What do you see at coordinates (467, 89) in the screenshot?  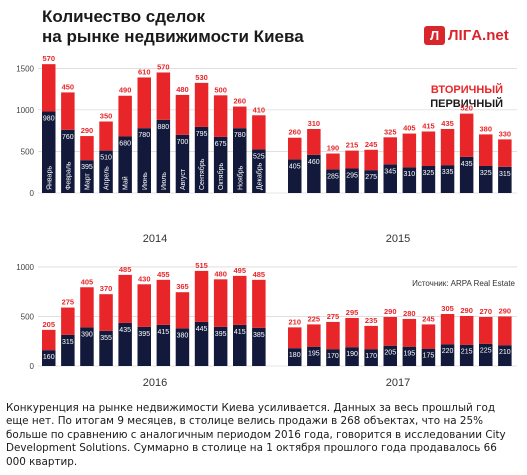 I see `legend-secondary: ВТОРИЧНЫЙ` at bounding box center [467, 89].